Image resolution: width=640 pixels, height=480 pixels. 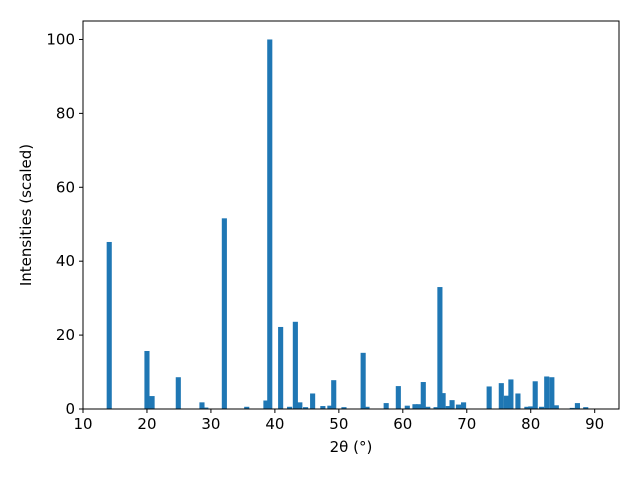 What do you see at coordinates (70, 409) in the screenshot?
I see `y-tick-label: 0` at bounding box center [70, 409].